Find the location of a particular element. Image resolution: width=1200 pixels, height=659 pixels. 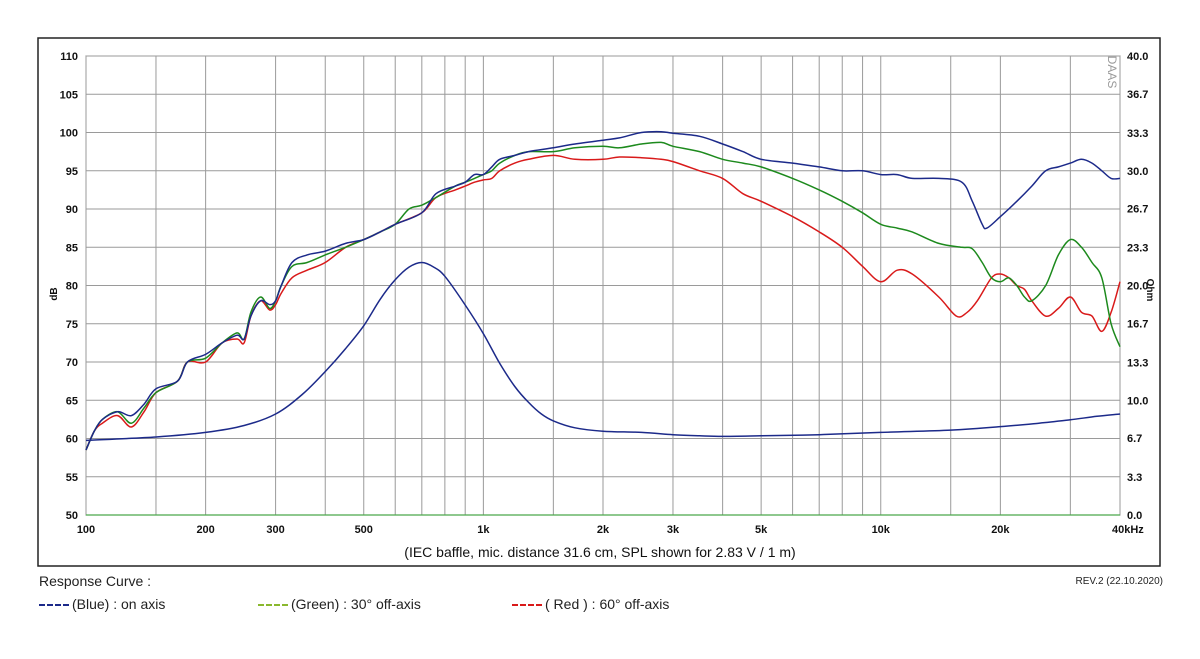

x-tick-label: 40kHz is located at coordinates (1128, 530).